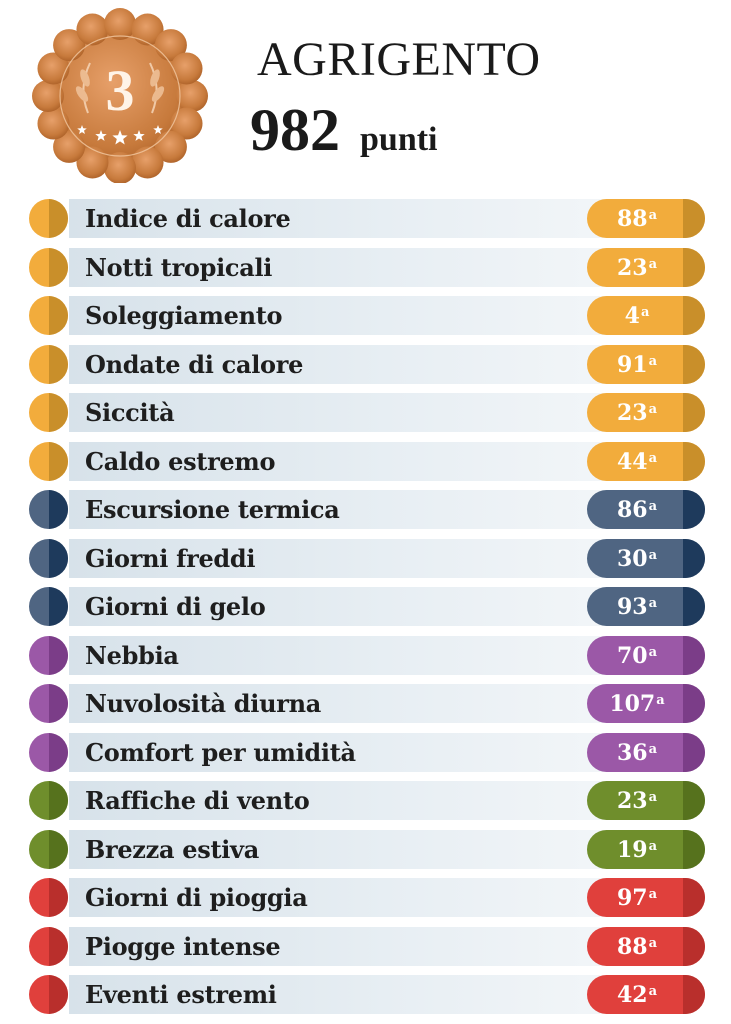  I want to click on rank-badge: 70a, so click(646, 655).